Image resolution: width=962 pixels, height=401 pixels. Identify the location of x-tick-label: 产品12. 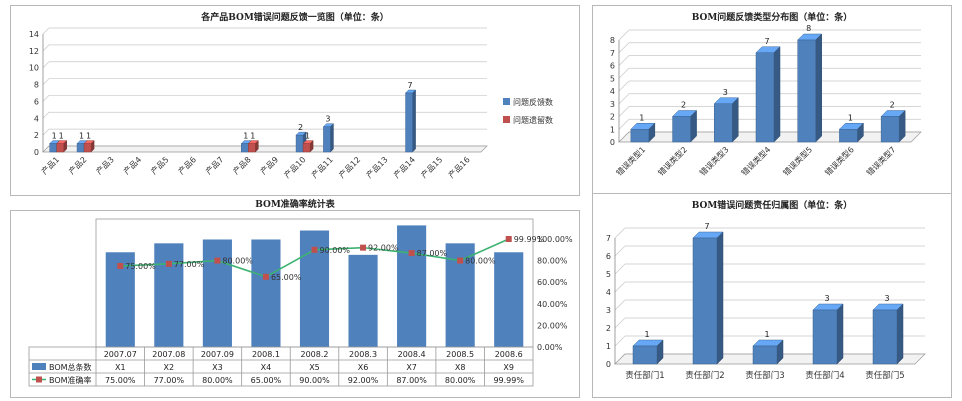
(350, 167).